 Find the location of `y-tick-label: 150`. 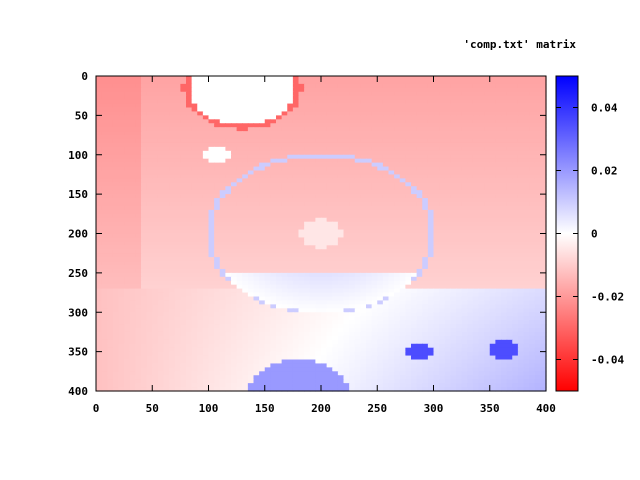

y-tick-label: 150 is located at coordinates (78, 194).